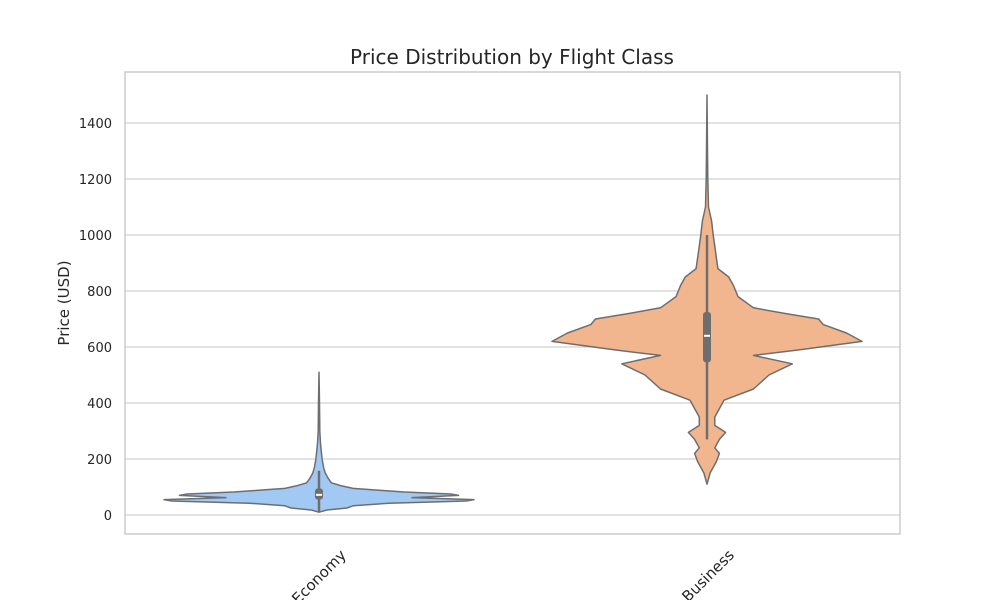 Image resolution: width=1000 pixels, height=600 pixels. I want to click on y-tick-label: 1000, so click(95, 236).